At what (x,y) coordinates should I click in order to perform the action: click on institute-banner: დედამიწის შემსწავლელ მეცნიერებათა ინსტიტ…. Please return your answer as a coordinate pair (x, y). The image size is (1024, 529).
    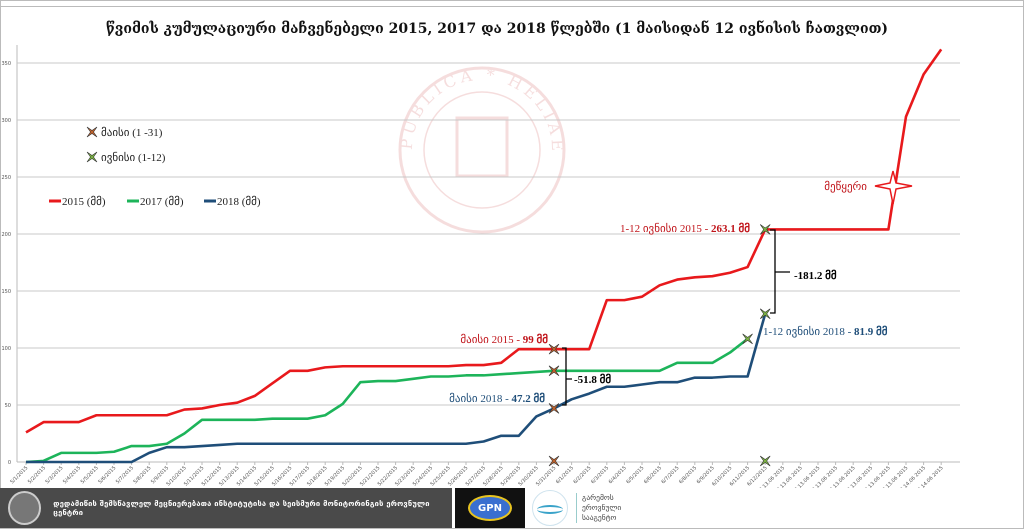
    Looking at the image, I should click on (226, 508).